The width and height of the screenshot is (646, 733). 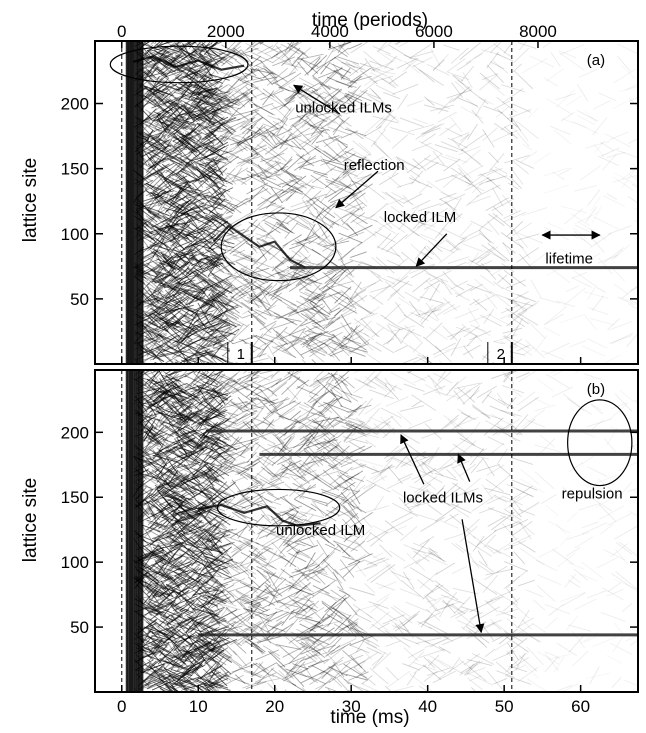 I want to click on x-tick-label-periods: 8000, so click(x=538, y=31).